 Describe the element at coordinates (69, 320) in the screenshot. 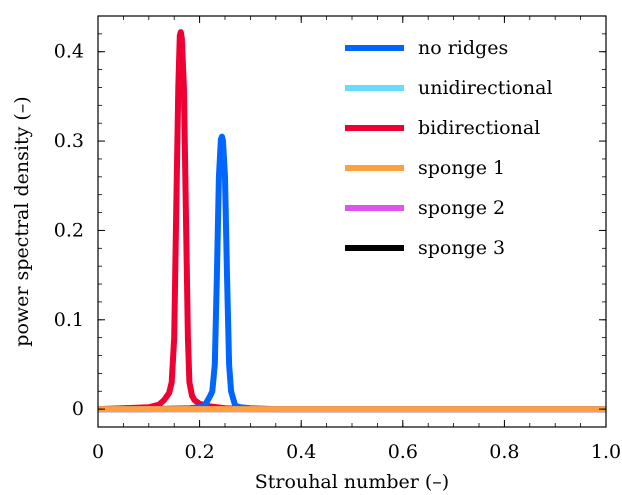

I see `y-tick-label: 0.1` at that location.